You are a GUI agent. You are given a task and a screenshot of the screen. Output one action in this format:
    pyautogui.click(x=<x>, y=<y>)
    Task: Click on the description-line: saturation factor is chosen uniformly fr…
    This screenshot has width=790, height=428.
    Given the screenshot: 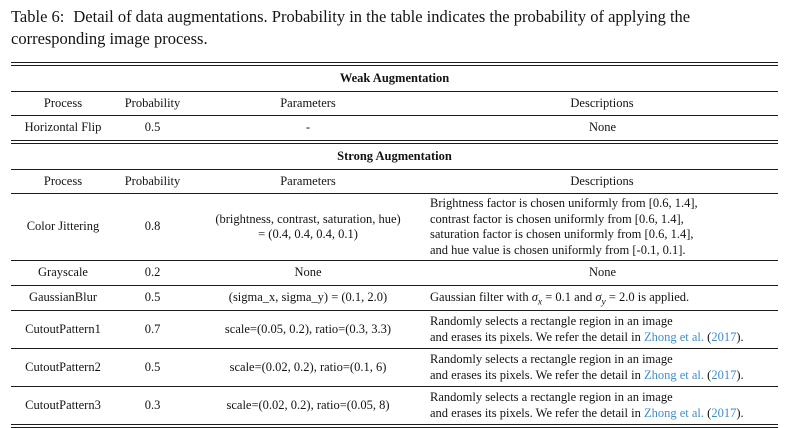 What is the action you would take?
    pyautogui.click(x=562, y=234)
    